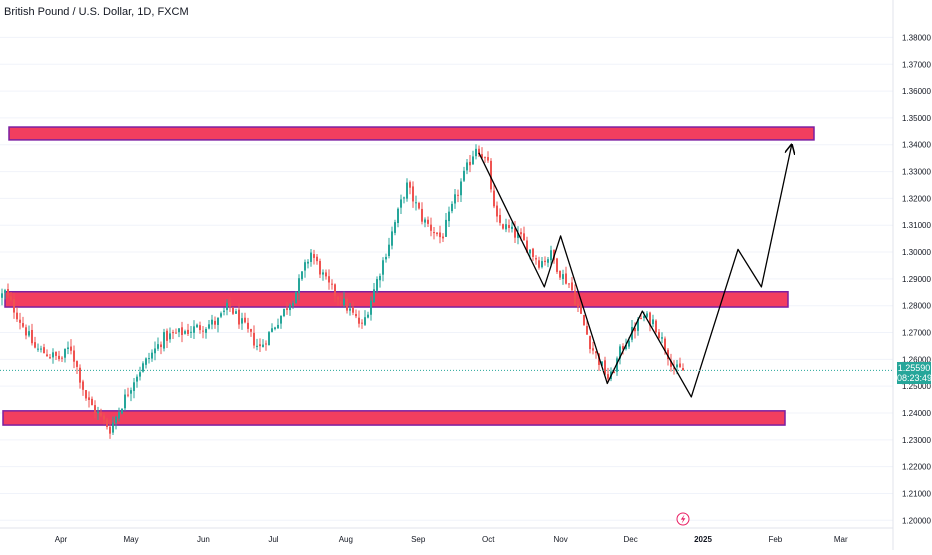  Describe the element at coordinates (916, 252) in the screenshot. I see `y-tick-label: 1.30000` at that location.